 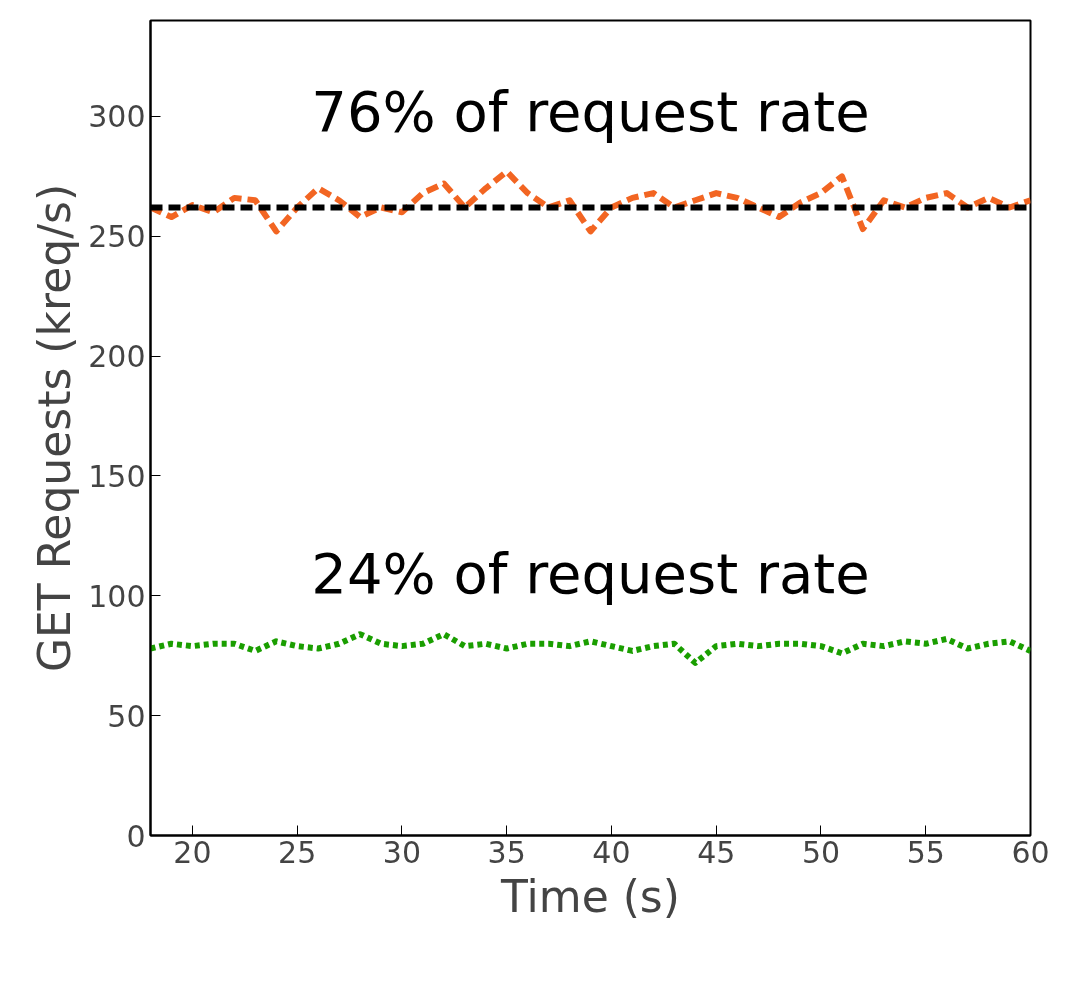 What do you see at coordinates (117, 596) in the screenshot?
I see `y-tick-label: 100` at bounding box center [117, 596].